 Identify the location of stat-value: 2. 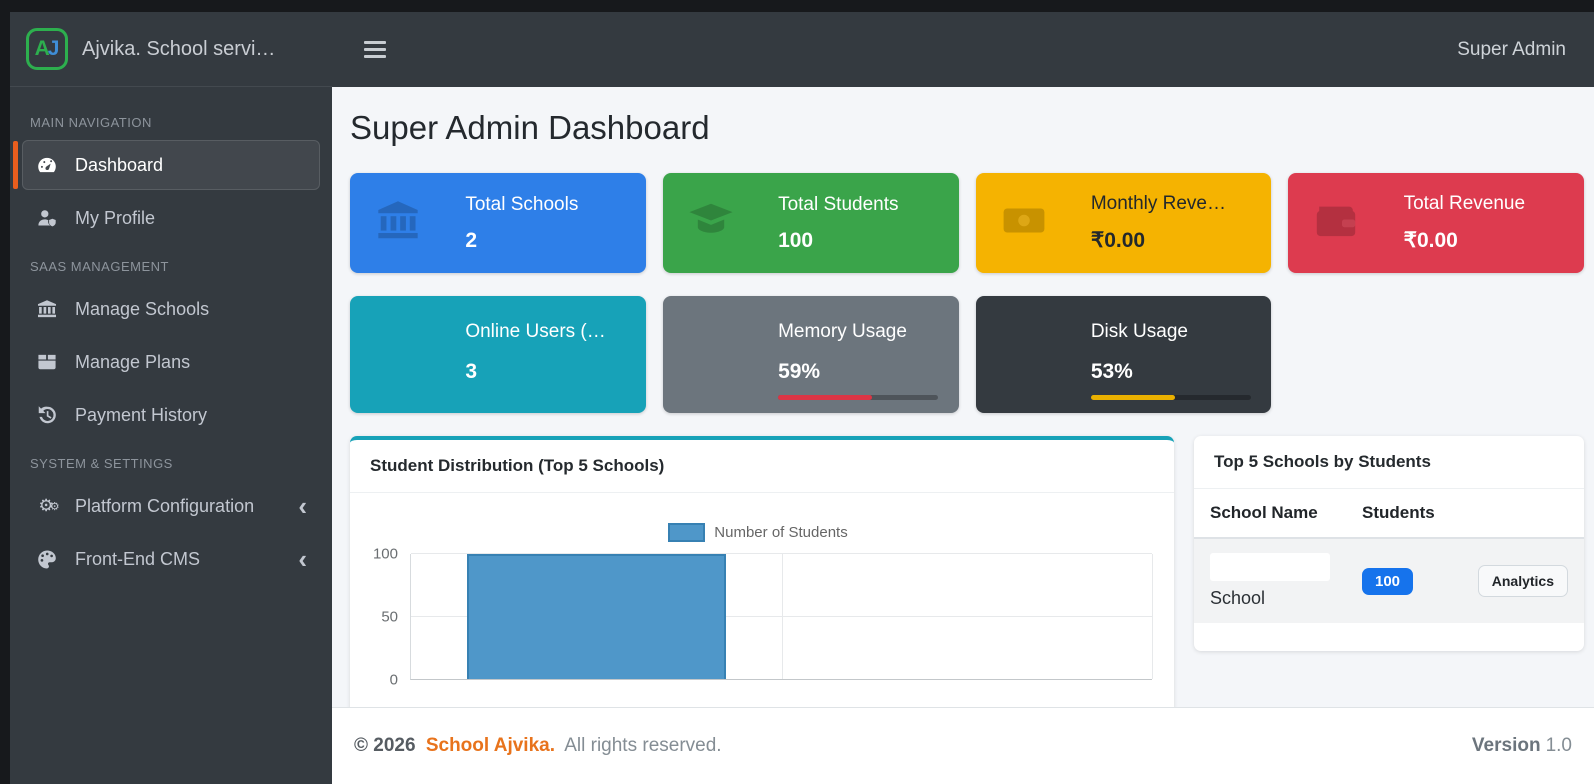
(471, 240).